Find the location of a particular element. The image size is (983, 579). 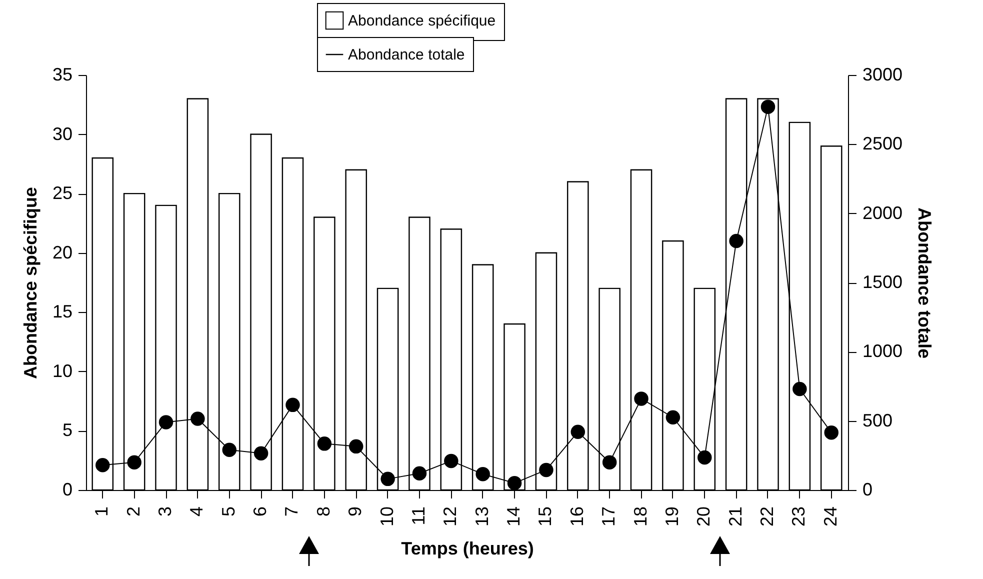

x-tick-label: 23 is located at coordinates (798, 516).